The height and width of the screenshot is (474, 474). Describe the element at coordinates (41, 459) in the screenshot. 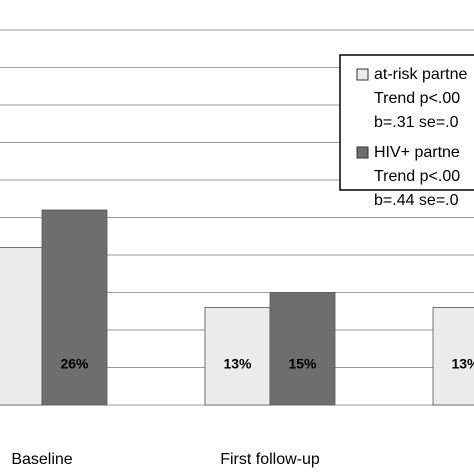

I see `x-tick-label: Baseline` at that location.